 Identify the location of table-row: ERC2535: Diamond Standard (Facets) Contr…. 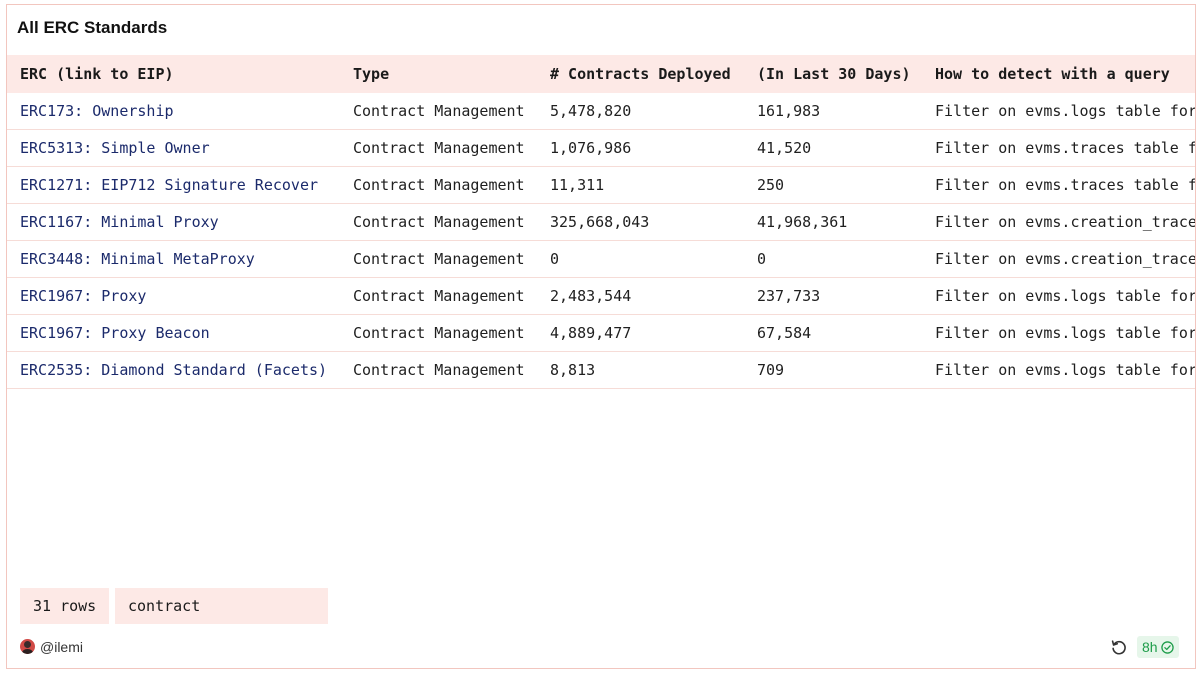
(601, 370).